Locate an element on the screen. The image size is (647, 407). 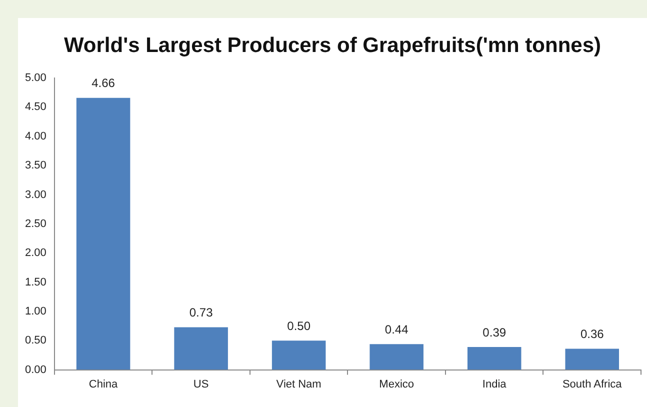
y-tick-label: 2.00 is located at coordinates (35, 253).